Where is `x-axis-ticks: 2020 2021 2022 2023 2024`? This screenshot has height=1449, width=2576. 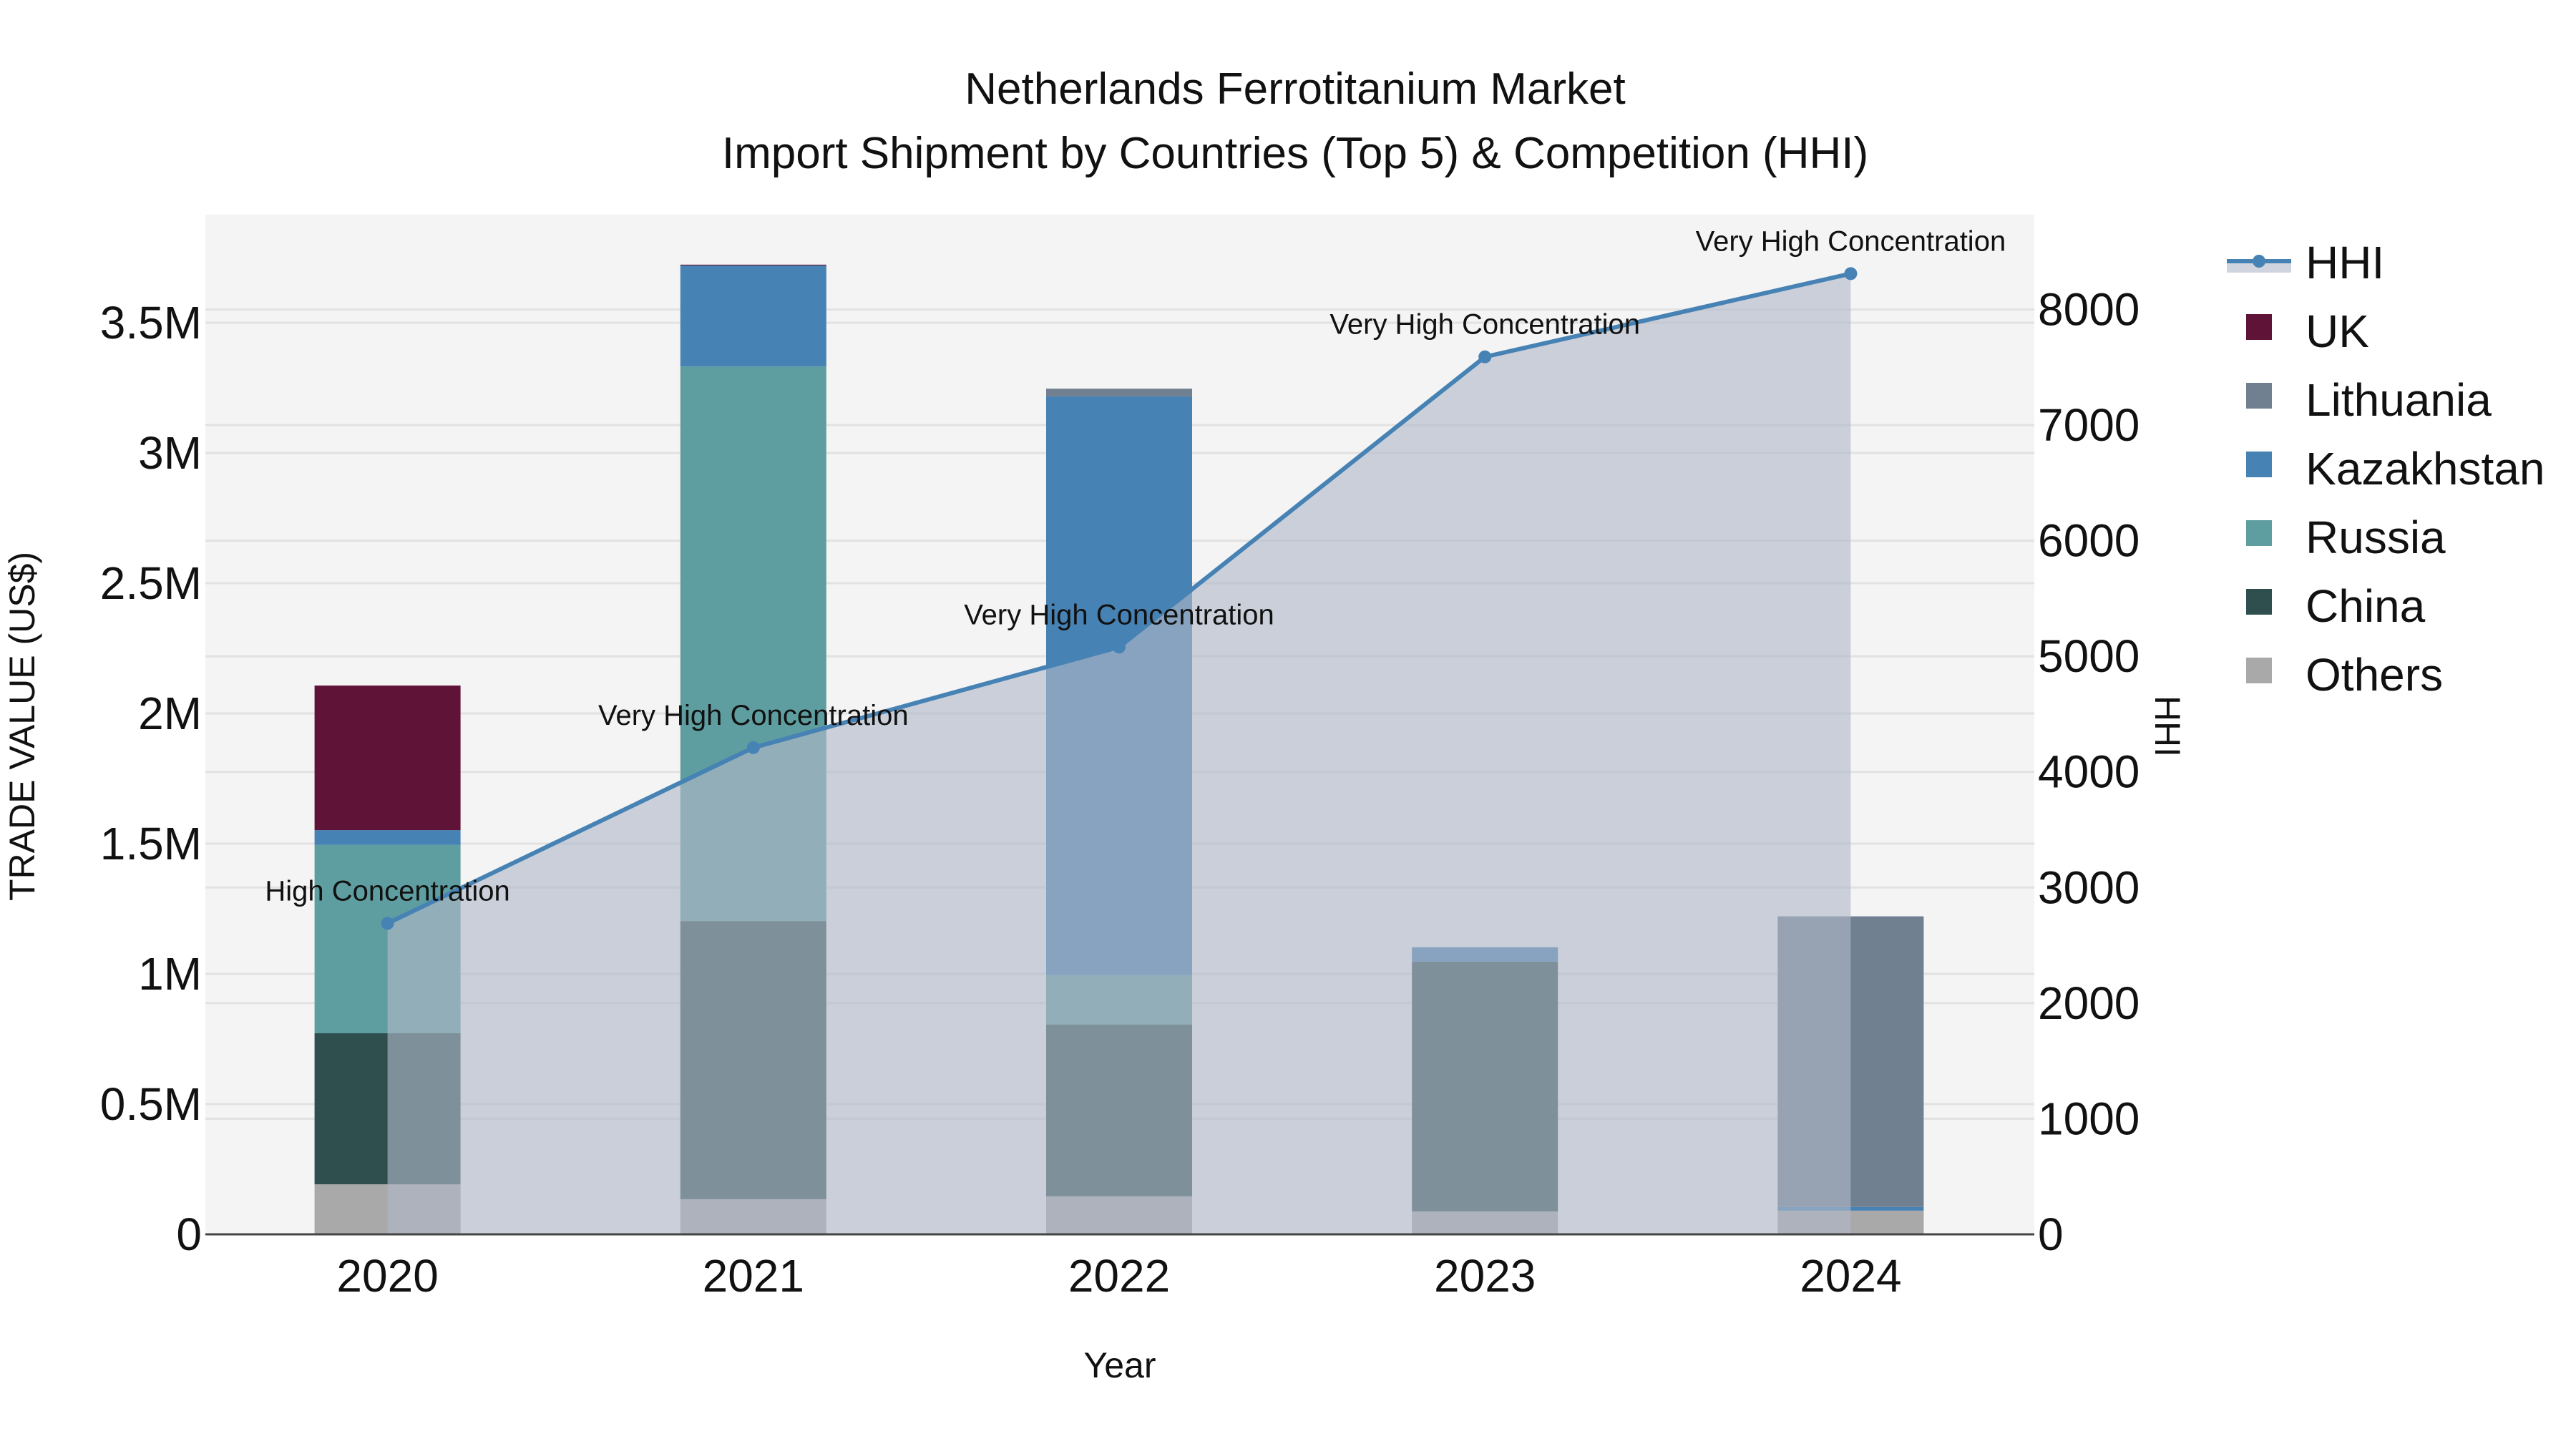
x-axis-ticks: 2020 2021 2022 2023 2024 is located at coordinates (1118, 1276).